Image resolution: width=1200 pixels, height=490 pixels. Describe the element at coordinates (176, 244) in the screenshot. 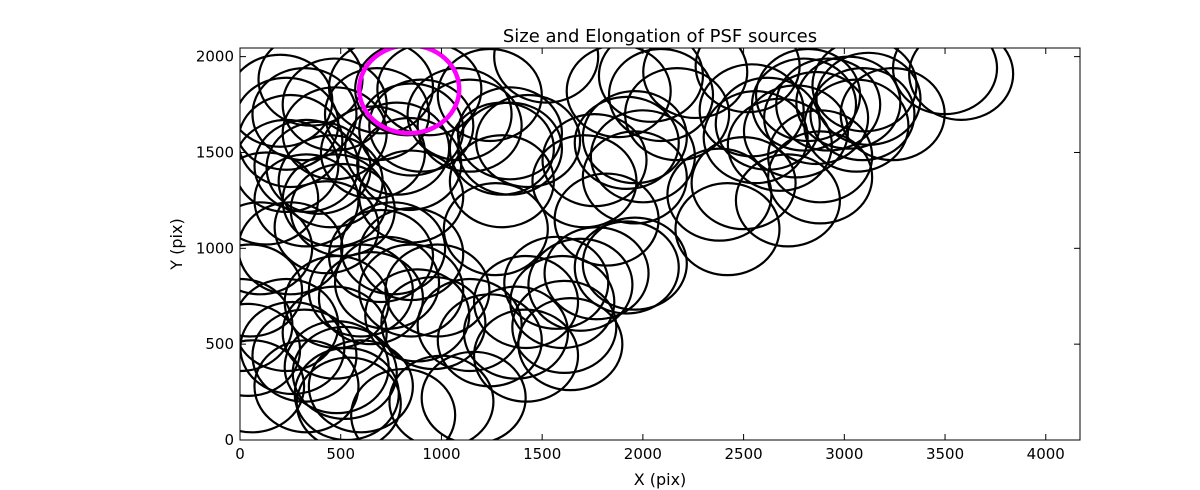

I see `y-axis-label: Y (pix)` at that location.